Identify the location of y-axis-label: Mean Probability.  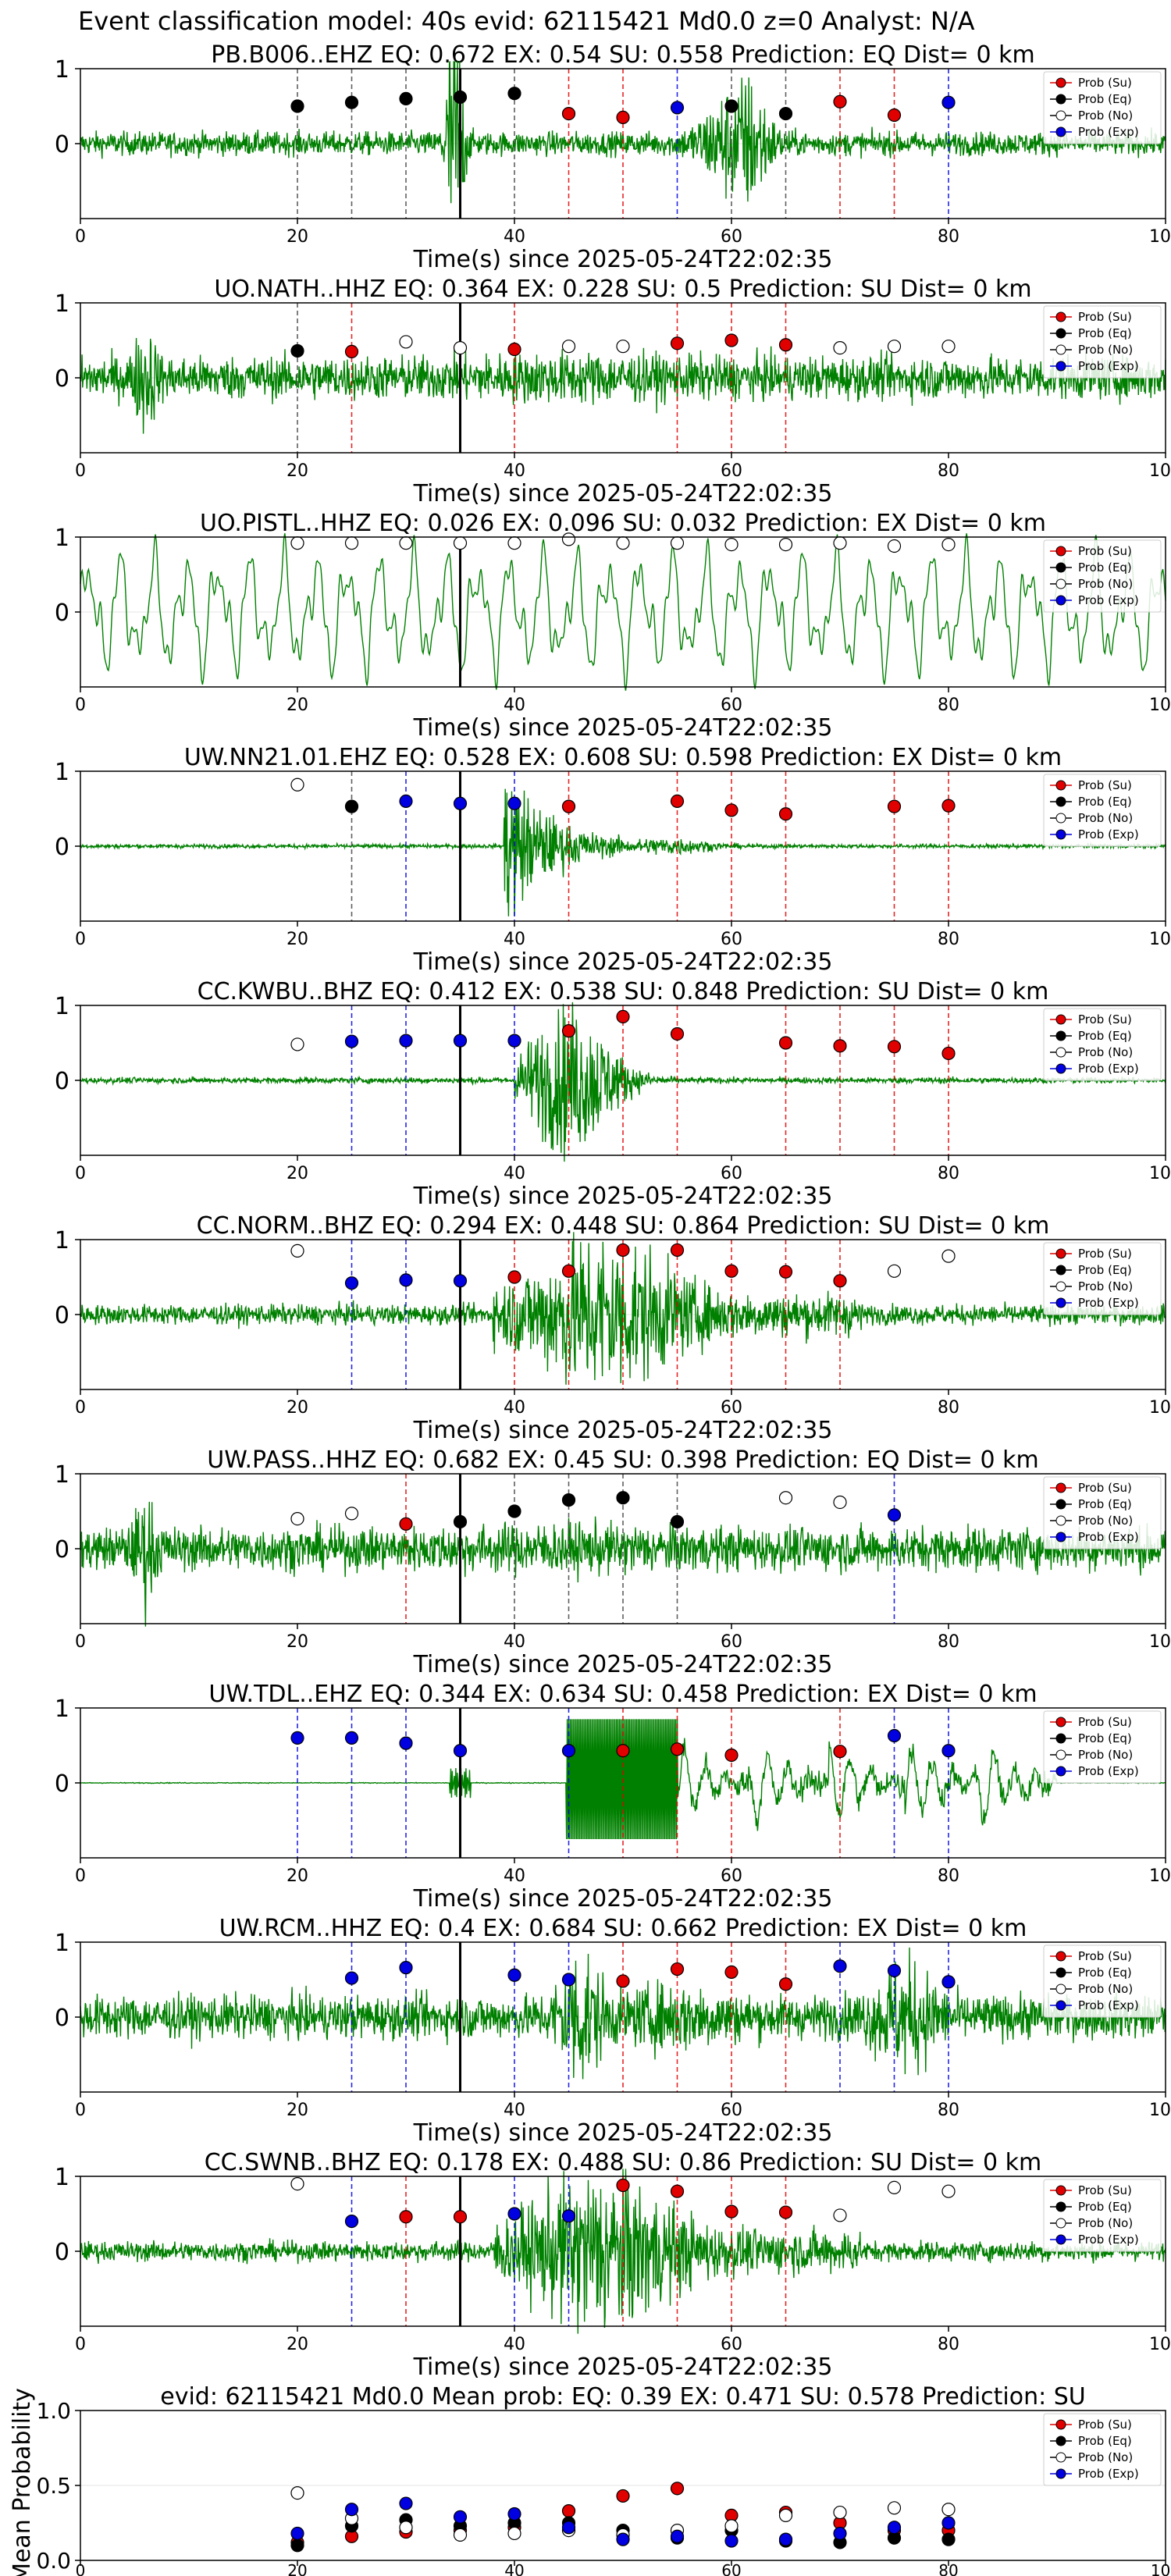
(22, 2482).